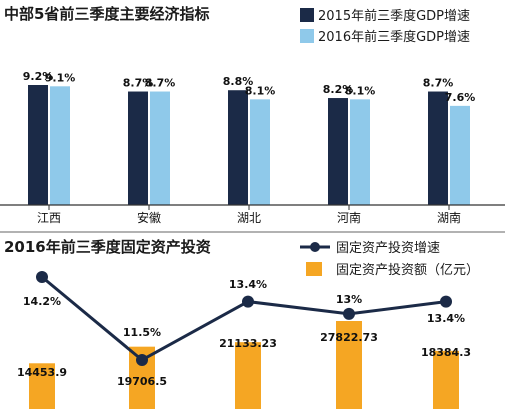 The height and width of the screenshot is (409, 505). Describe the element at coordinates (49, 218) in the screenshot. I see `x-tick-label-0: 江西` at that location.